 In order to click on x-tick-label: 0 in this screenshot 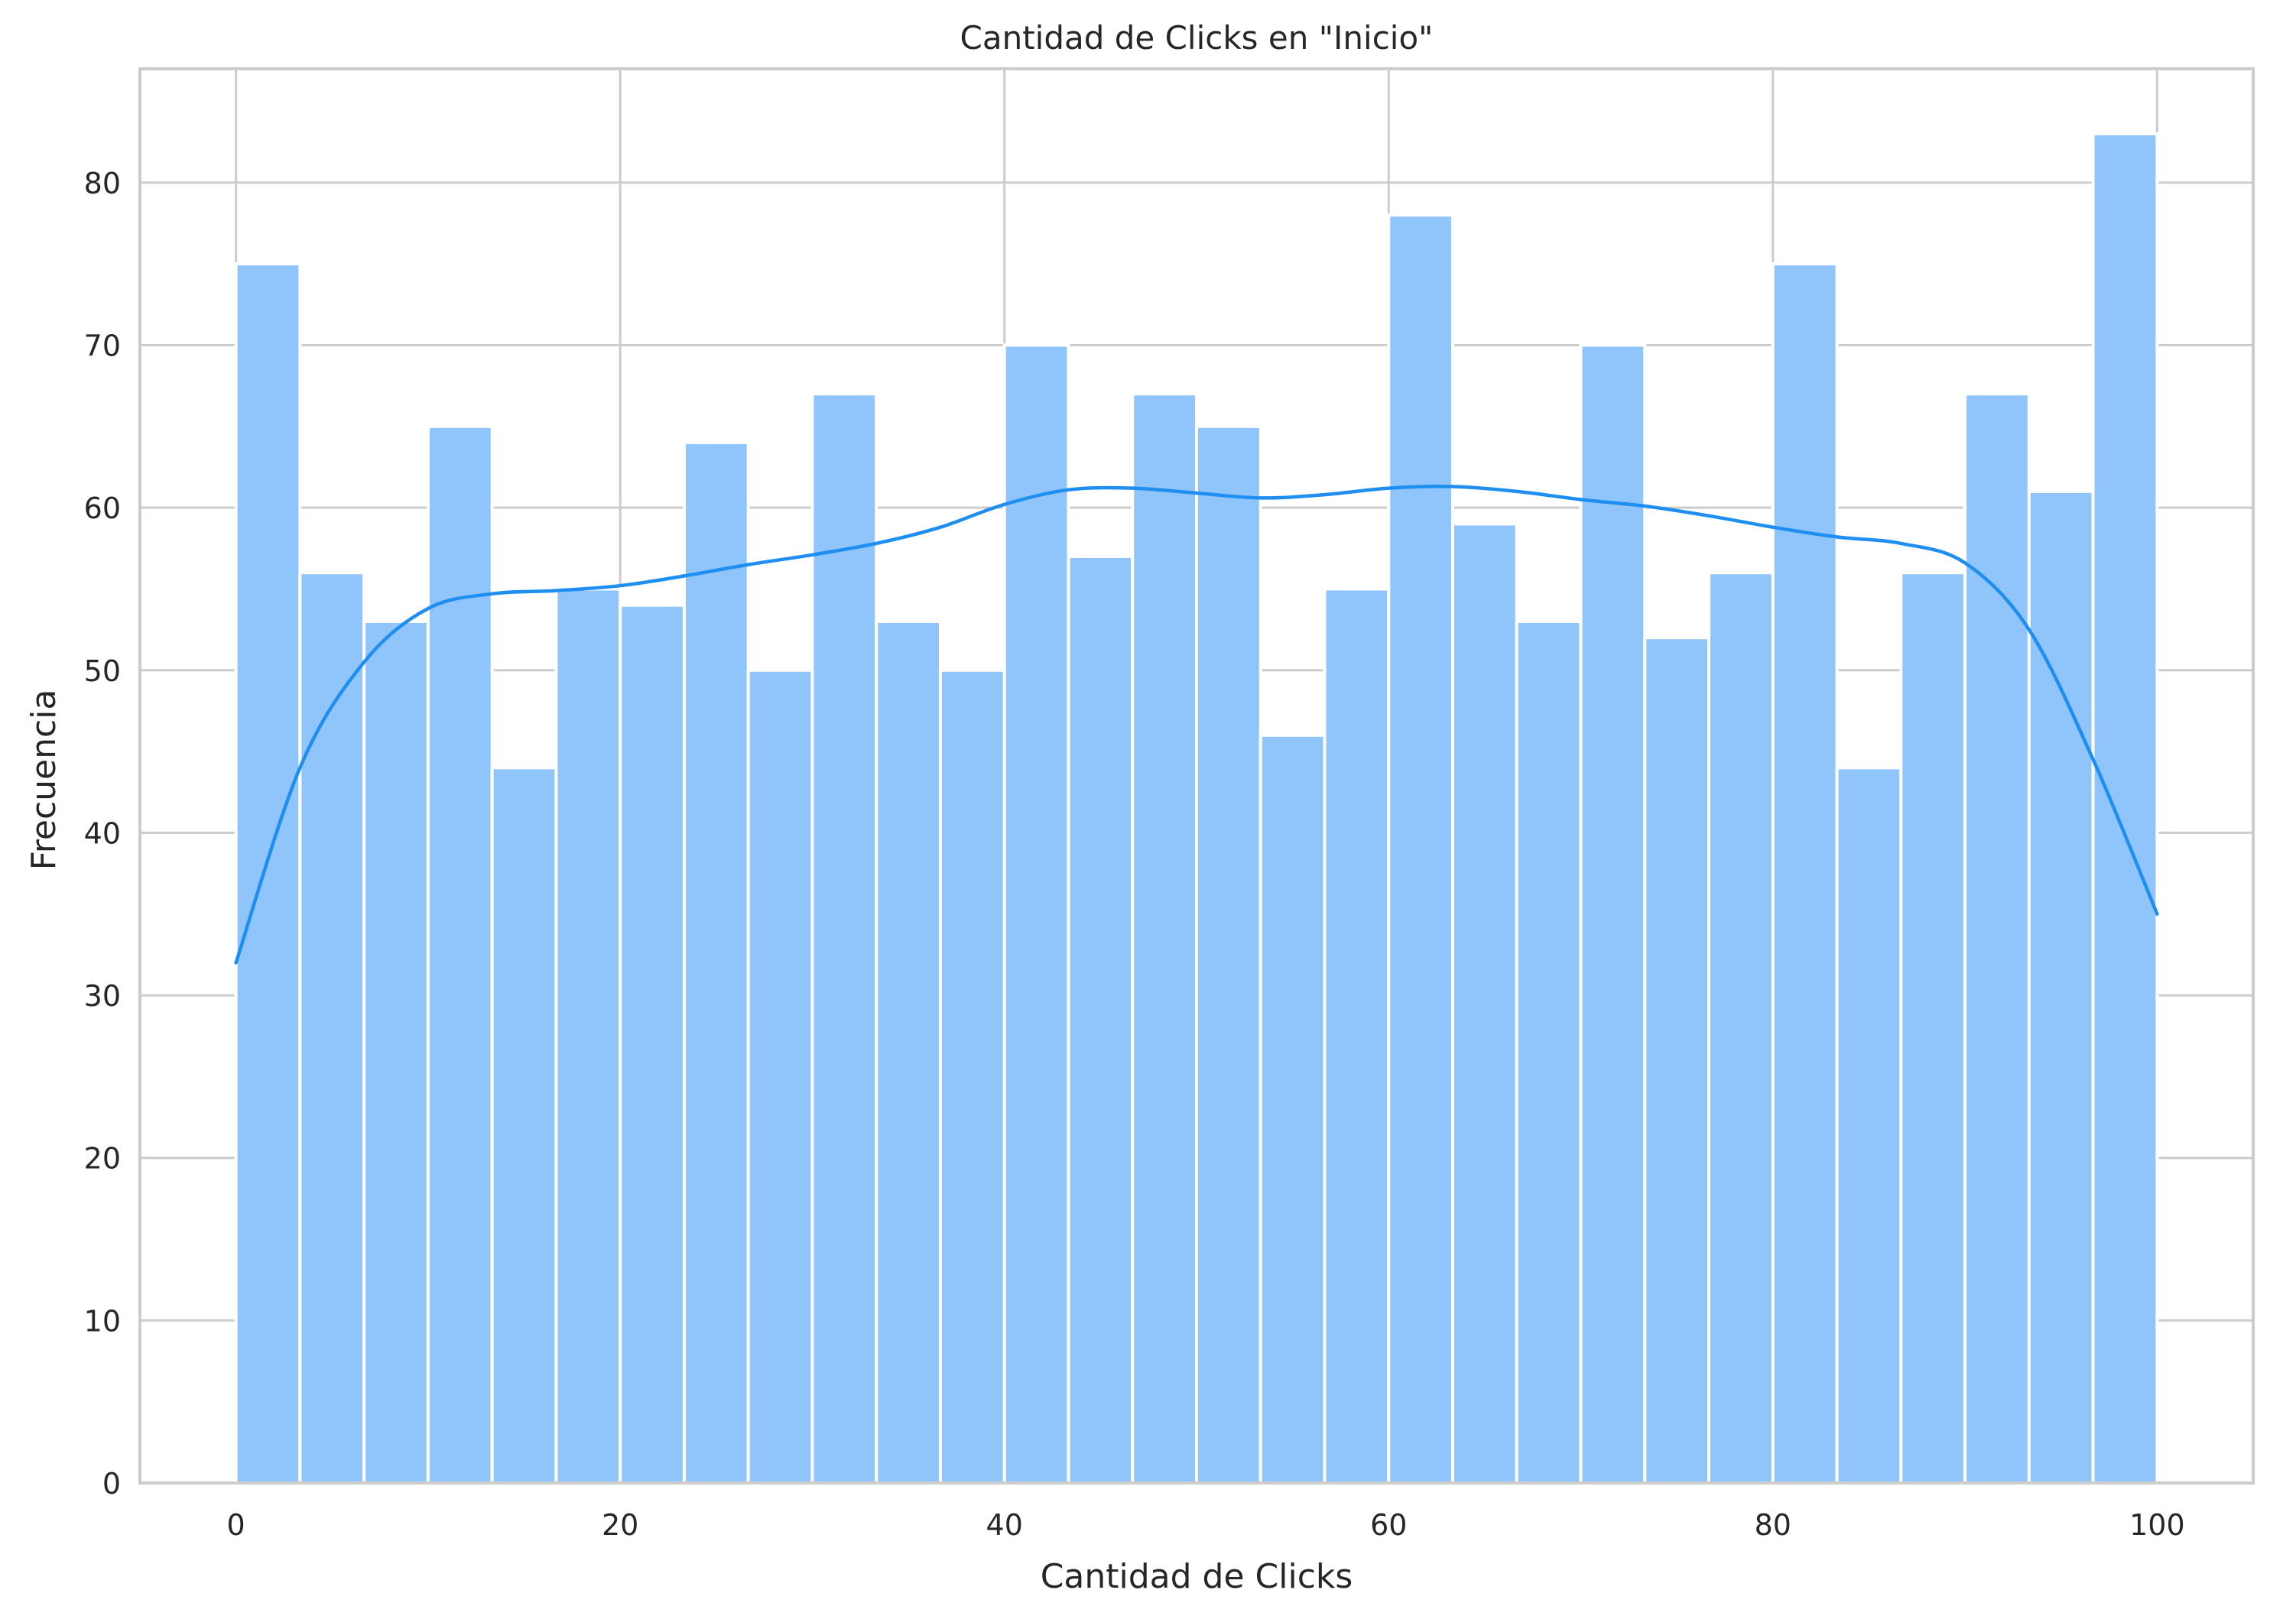, I will do `click(236, 1525)`.